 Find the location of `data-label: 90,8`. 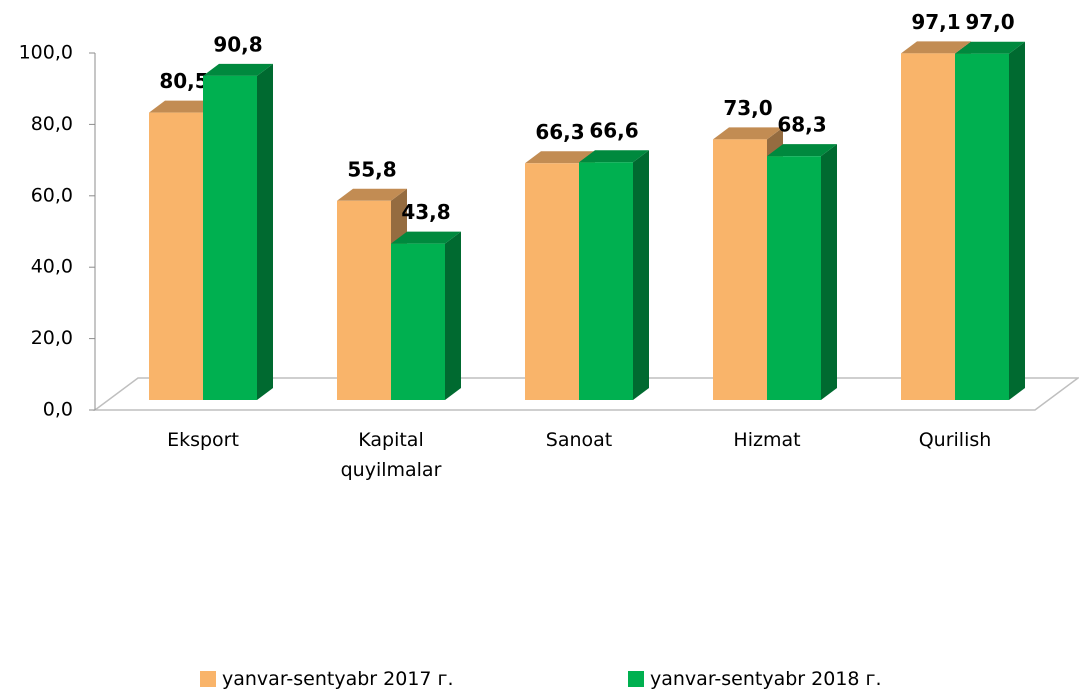

data-label: 90,8 is located at coordinates (237, 44).